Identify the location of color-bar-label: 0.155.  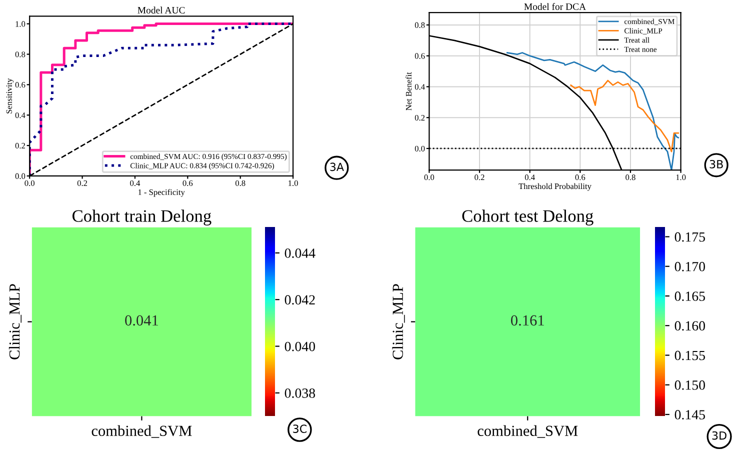
(689, 355).